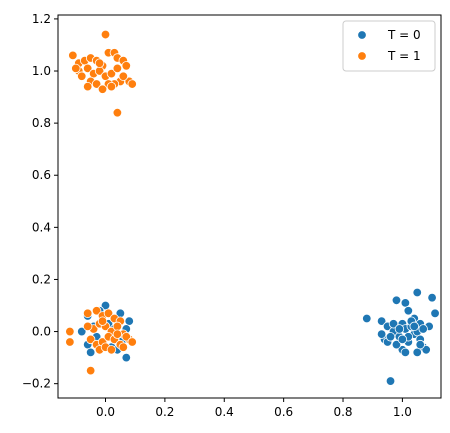 Image resolution: width=450 pixels, height=433 pixels. Describe the element at coordinates (342, 412) in the screenshot. I see `x-tick-label: 0.8` at that location.